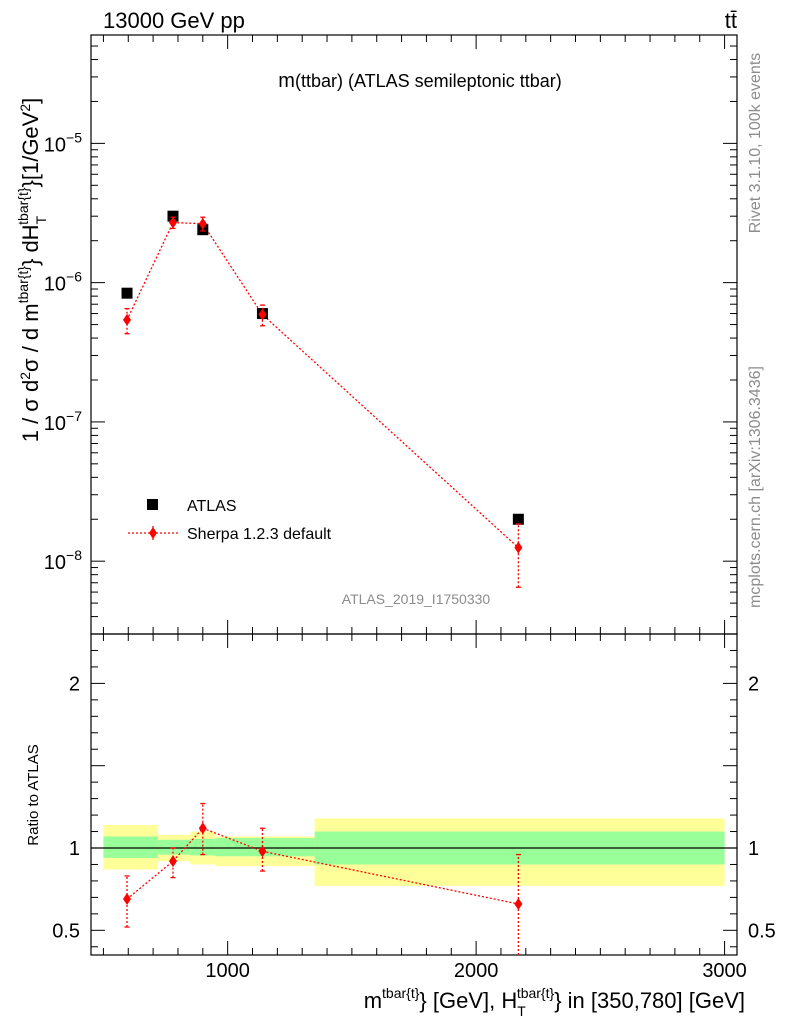 The image size is (786, 1024). I want to click on side-label-top: Rivet 3.1.10, 100k events, so click(755, 143).